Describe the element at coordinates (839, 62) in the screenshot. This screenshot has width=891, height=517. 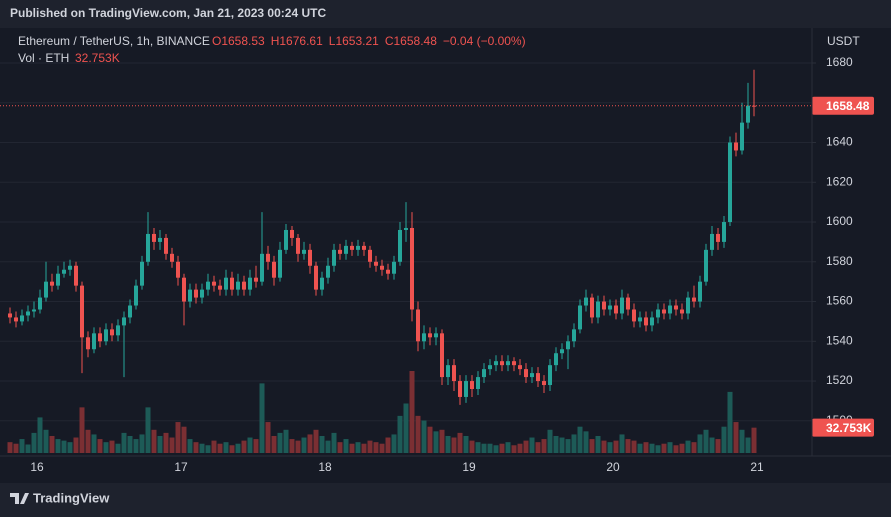
I see `y-tick-label: 1680` at that location.